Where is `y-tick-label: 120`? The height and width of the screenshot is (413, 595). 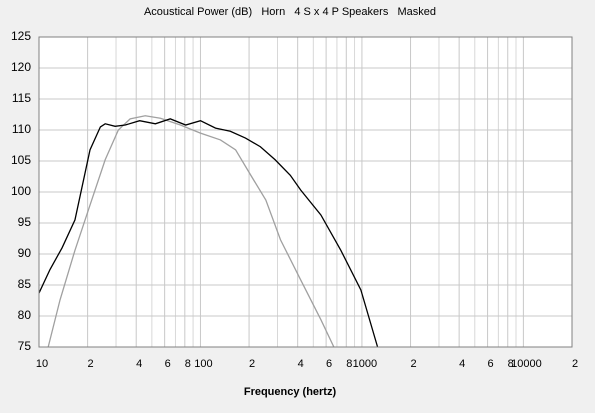 y-tick-label: 120 is located at coordinates (21, 67).